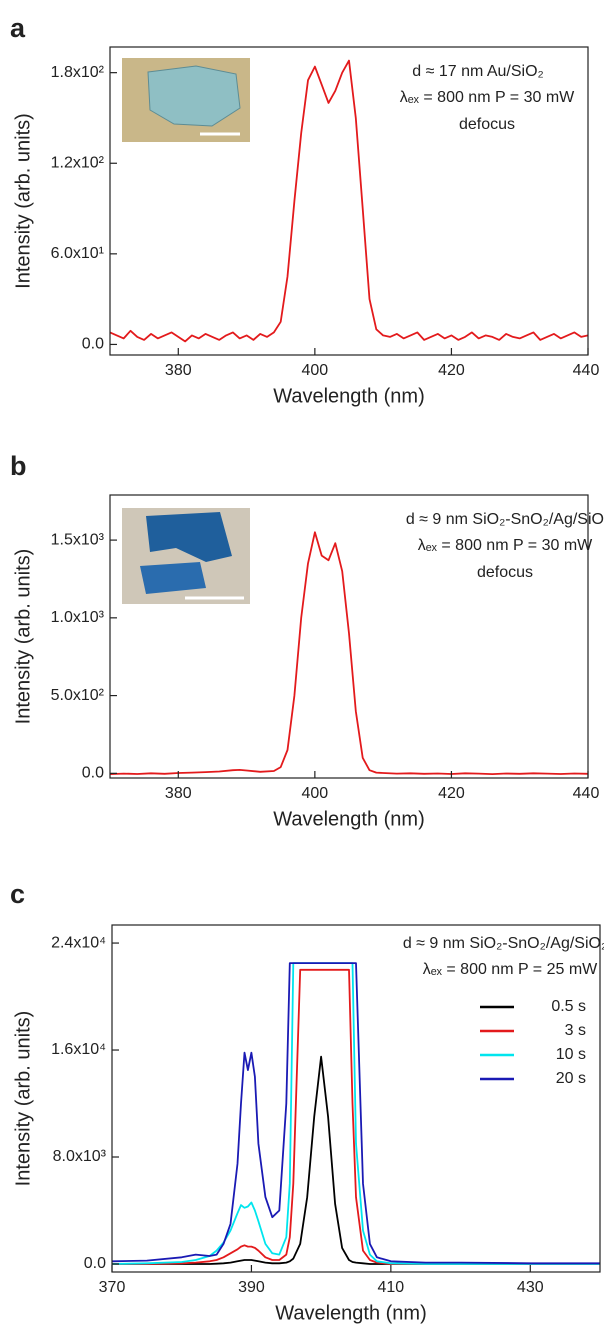 The width and height of the screenshot is (604, 1324). I want to click on y-tick-label: 6.0x10¹, so click(77, 253).